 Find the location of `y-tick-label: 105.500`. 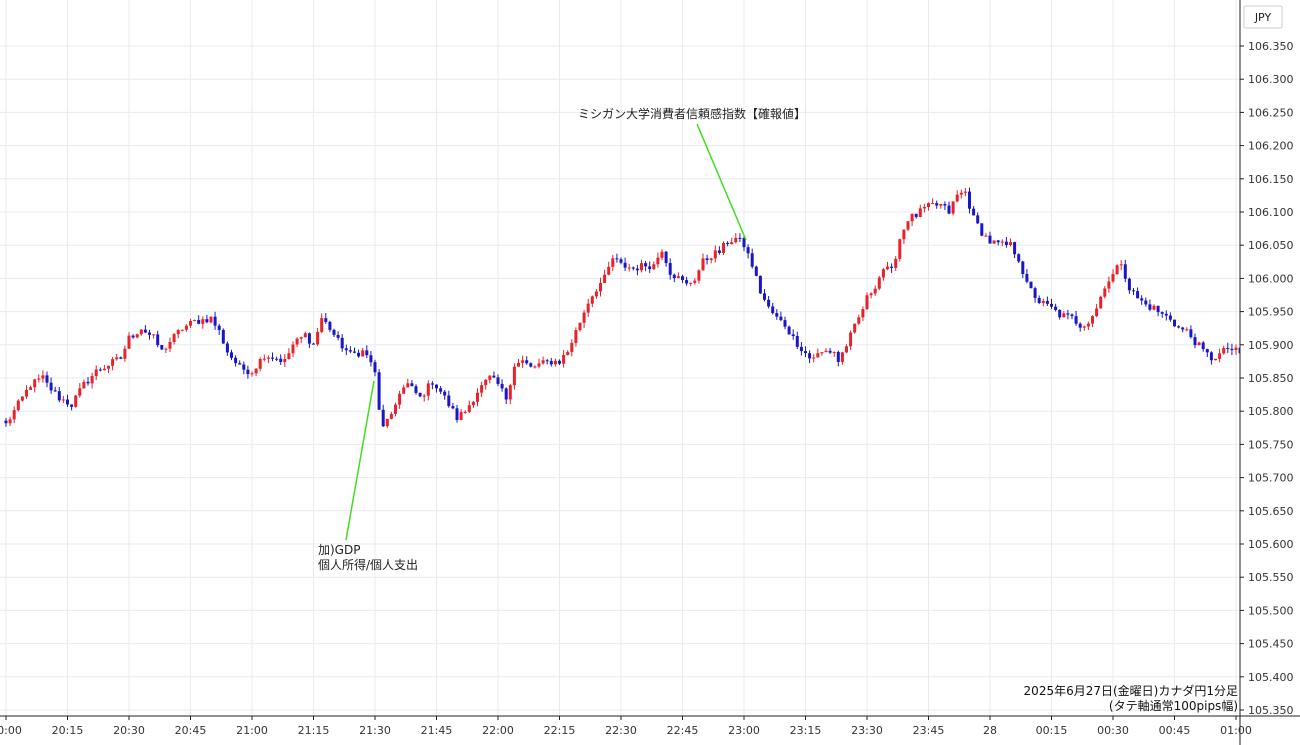

y-tick-label: 105.500 is located at coordinates (1271, 610).